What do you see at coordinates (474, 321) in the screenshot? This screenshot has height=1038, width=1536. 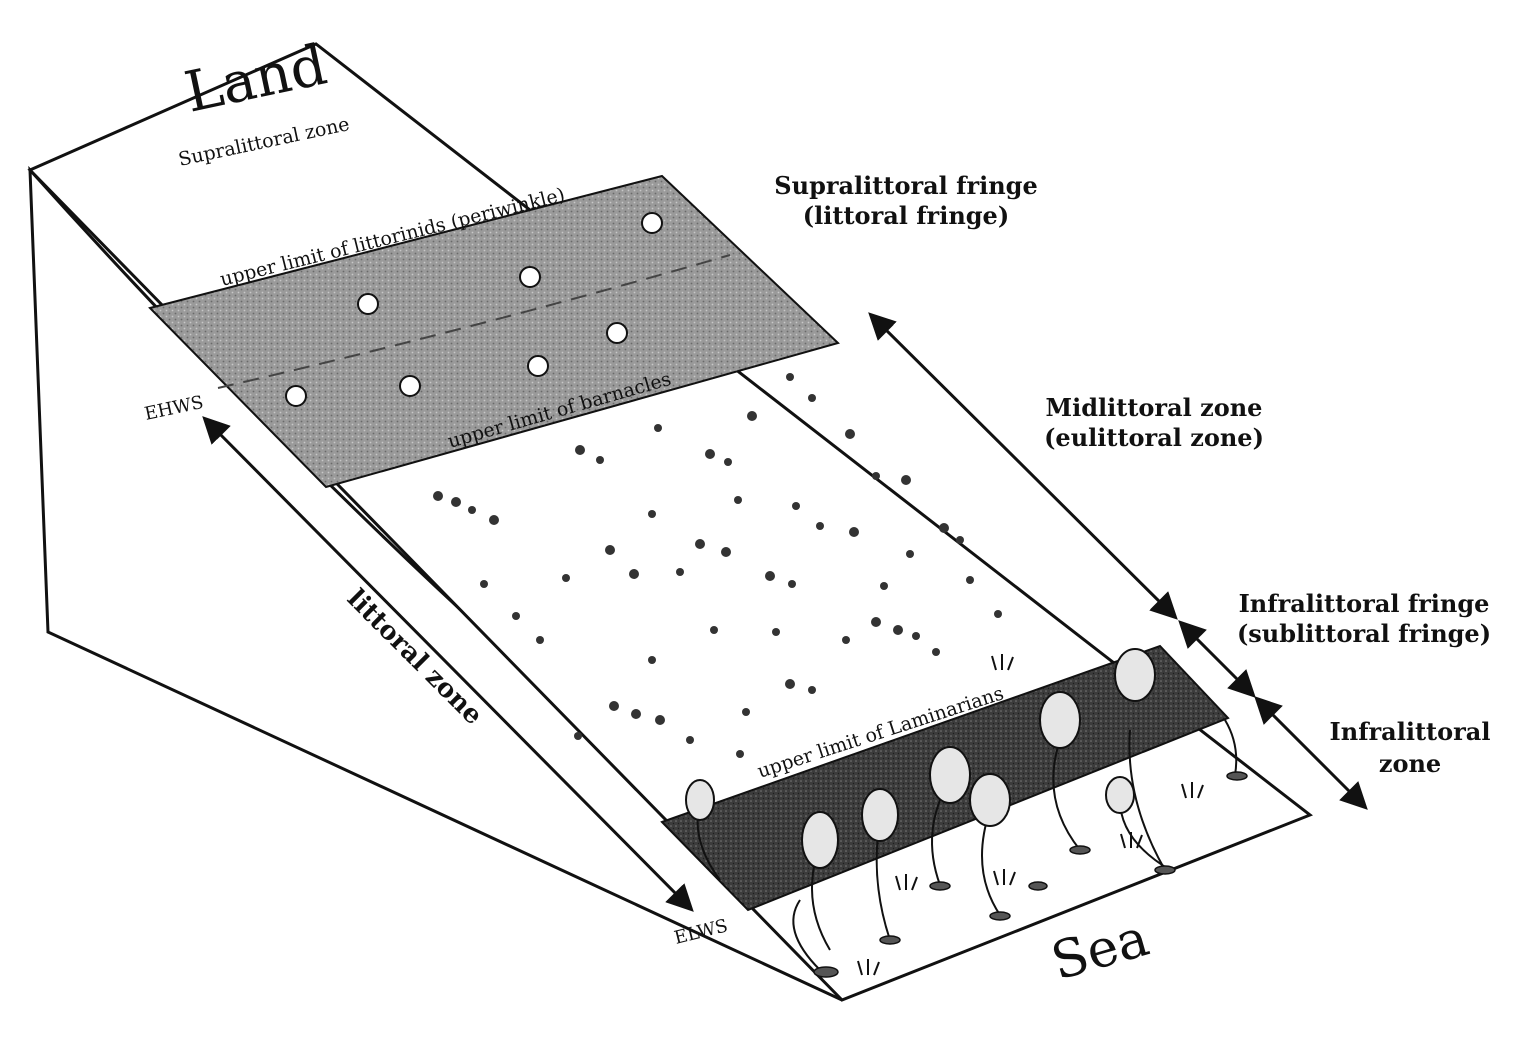 I see `barnacle-limit-dashed-line` at bounding box center [474, 321].